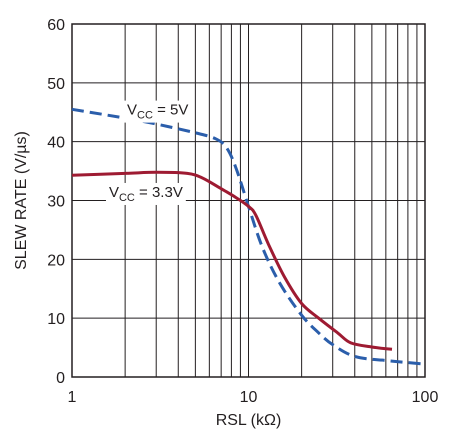  I want to click on annotation-vcc-3v3-text: VCC = 3.3V, so click(146, 194).